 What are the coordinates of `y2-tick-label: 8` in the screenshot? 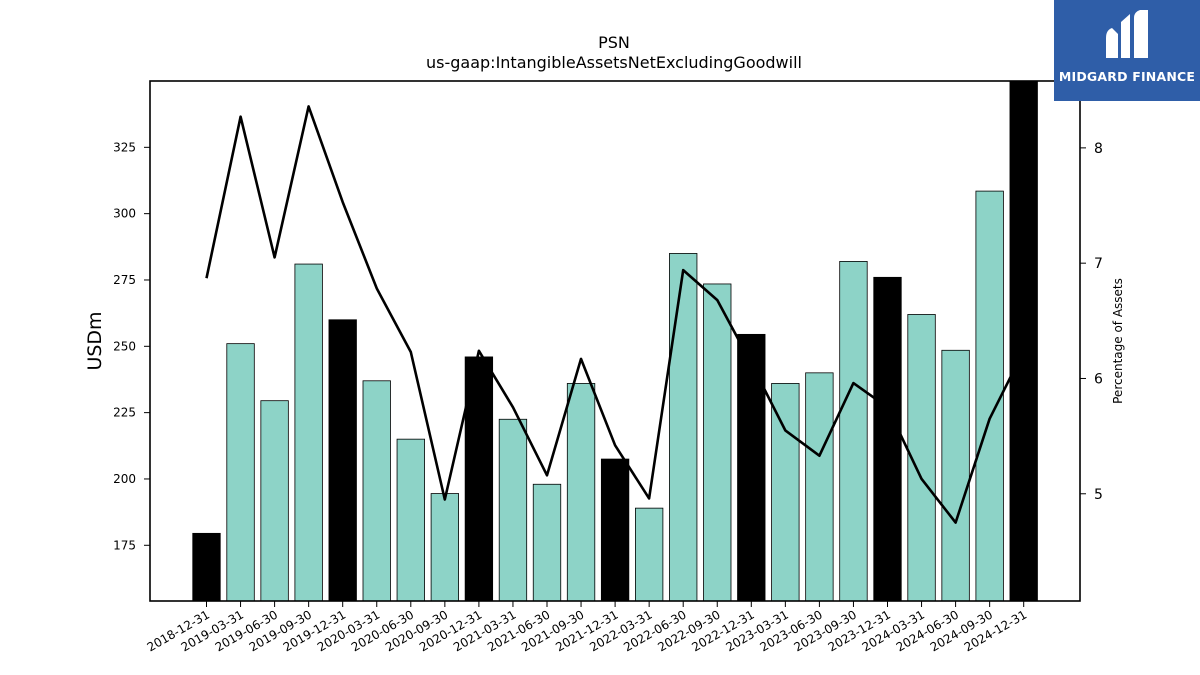 It's located at (1098, 149).